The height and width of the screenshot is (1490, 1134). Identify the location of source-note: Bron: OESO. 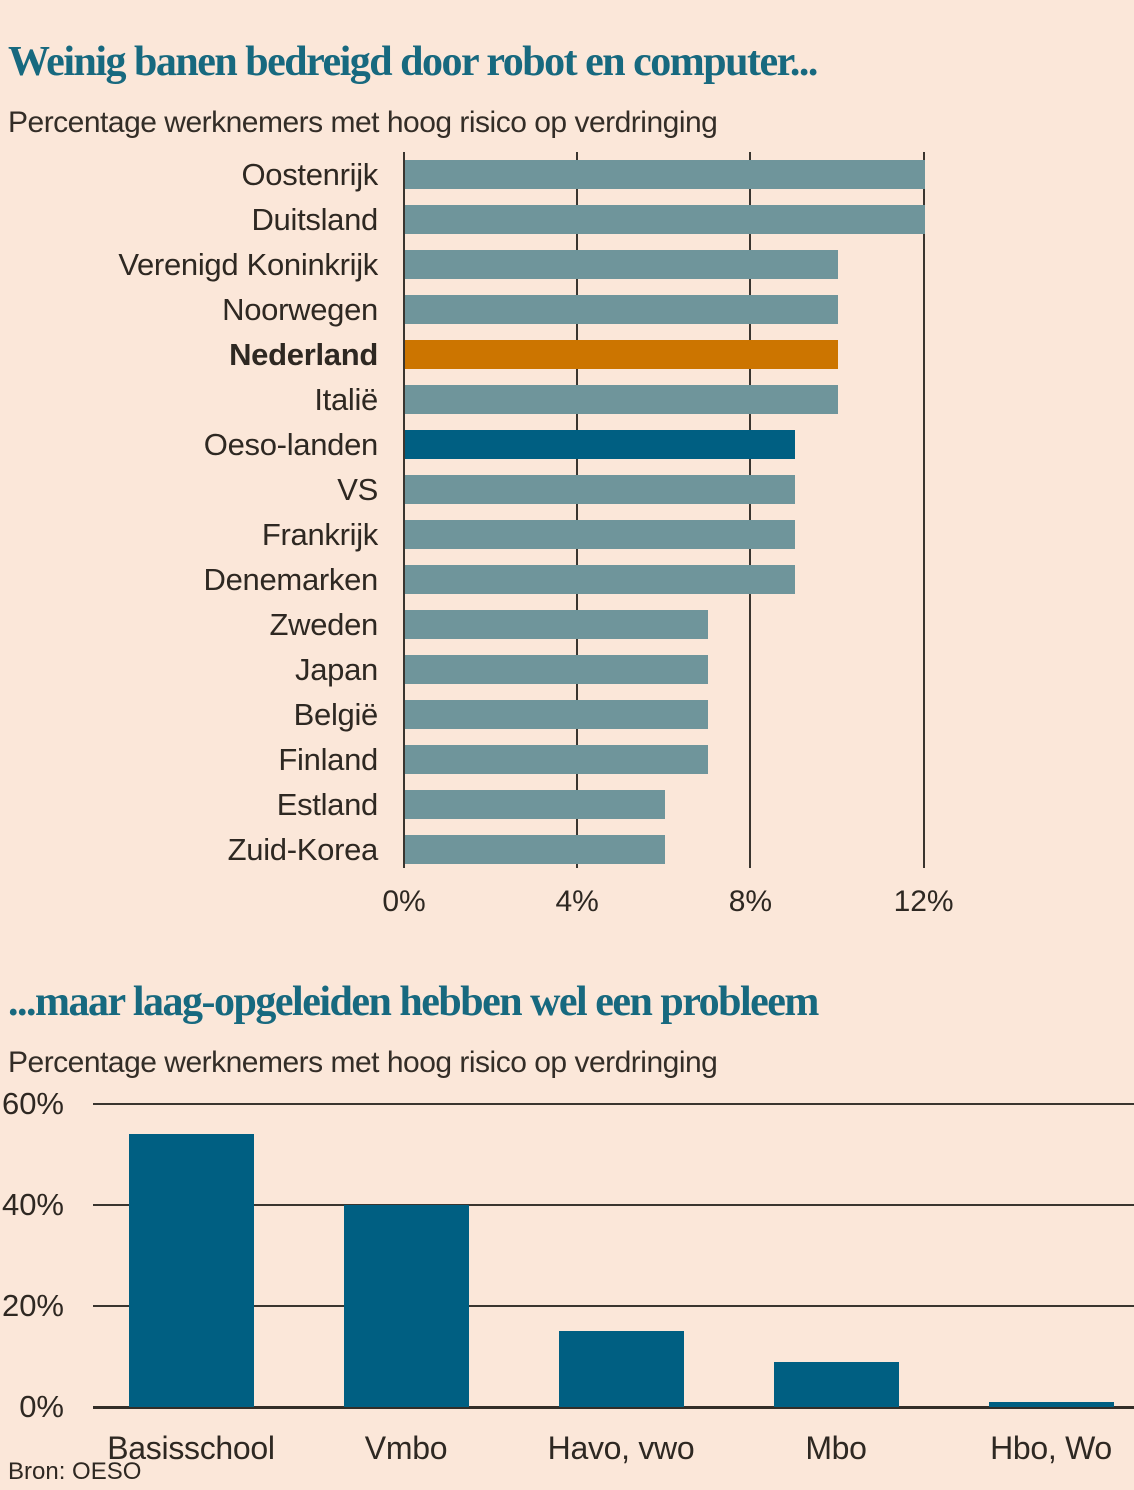
(75, 1471).